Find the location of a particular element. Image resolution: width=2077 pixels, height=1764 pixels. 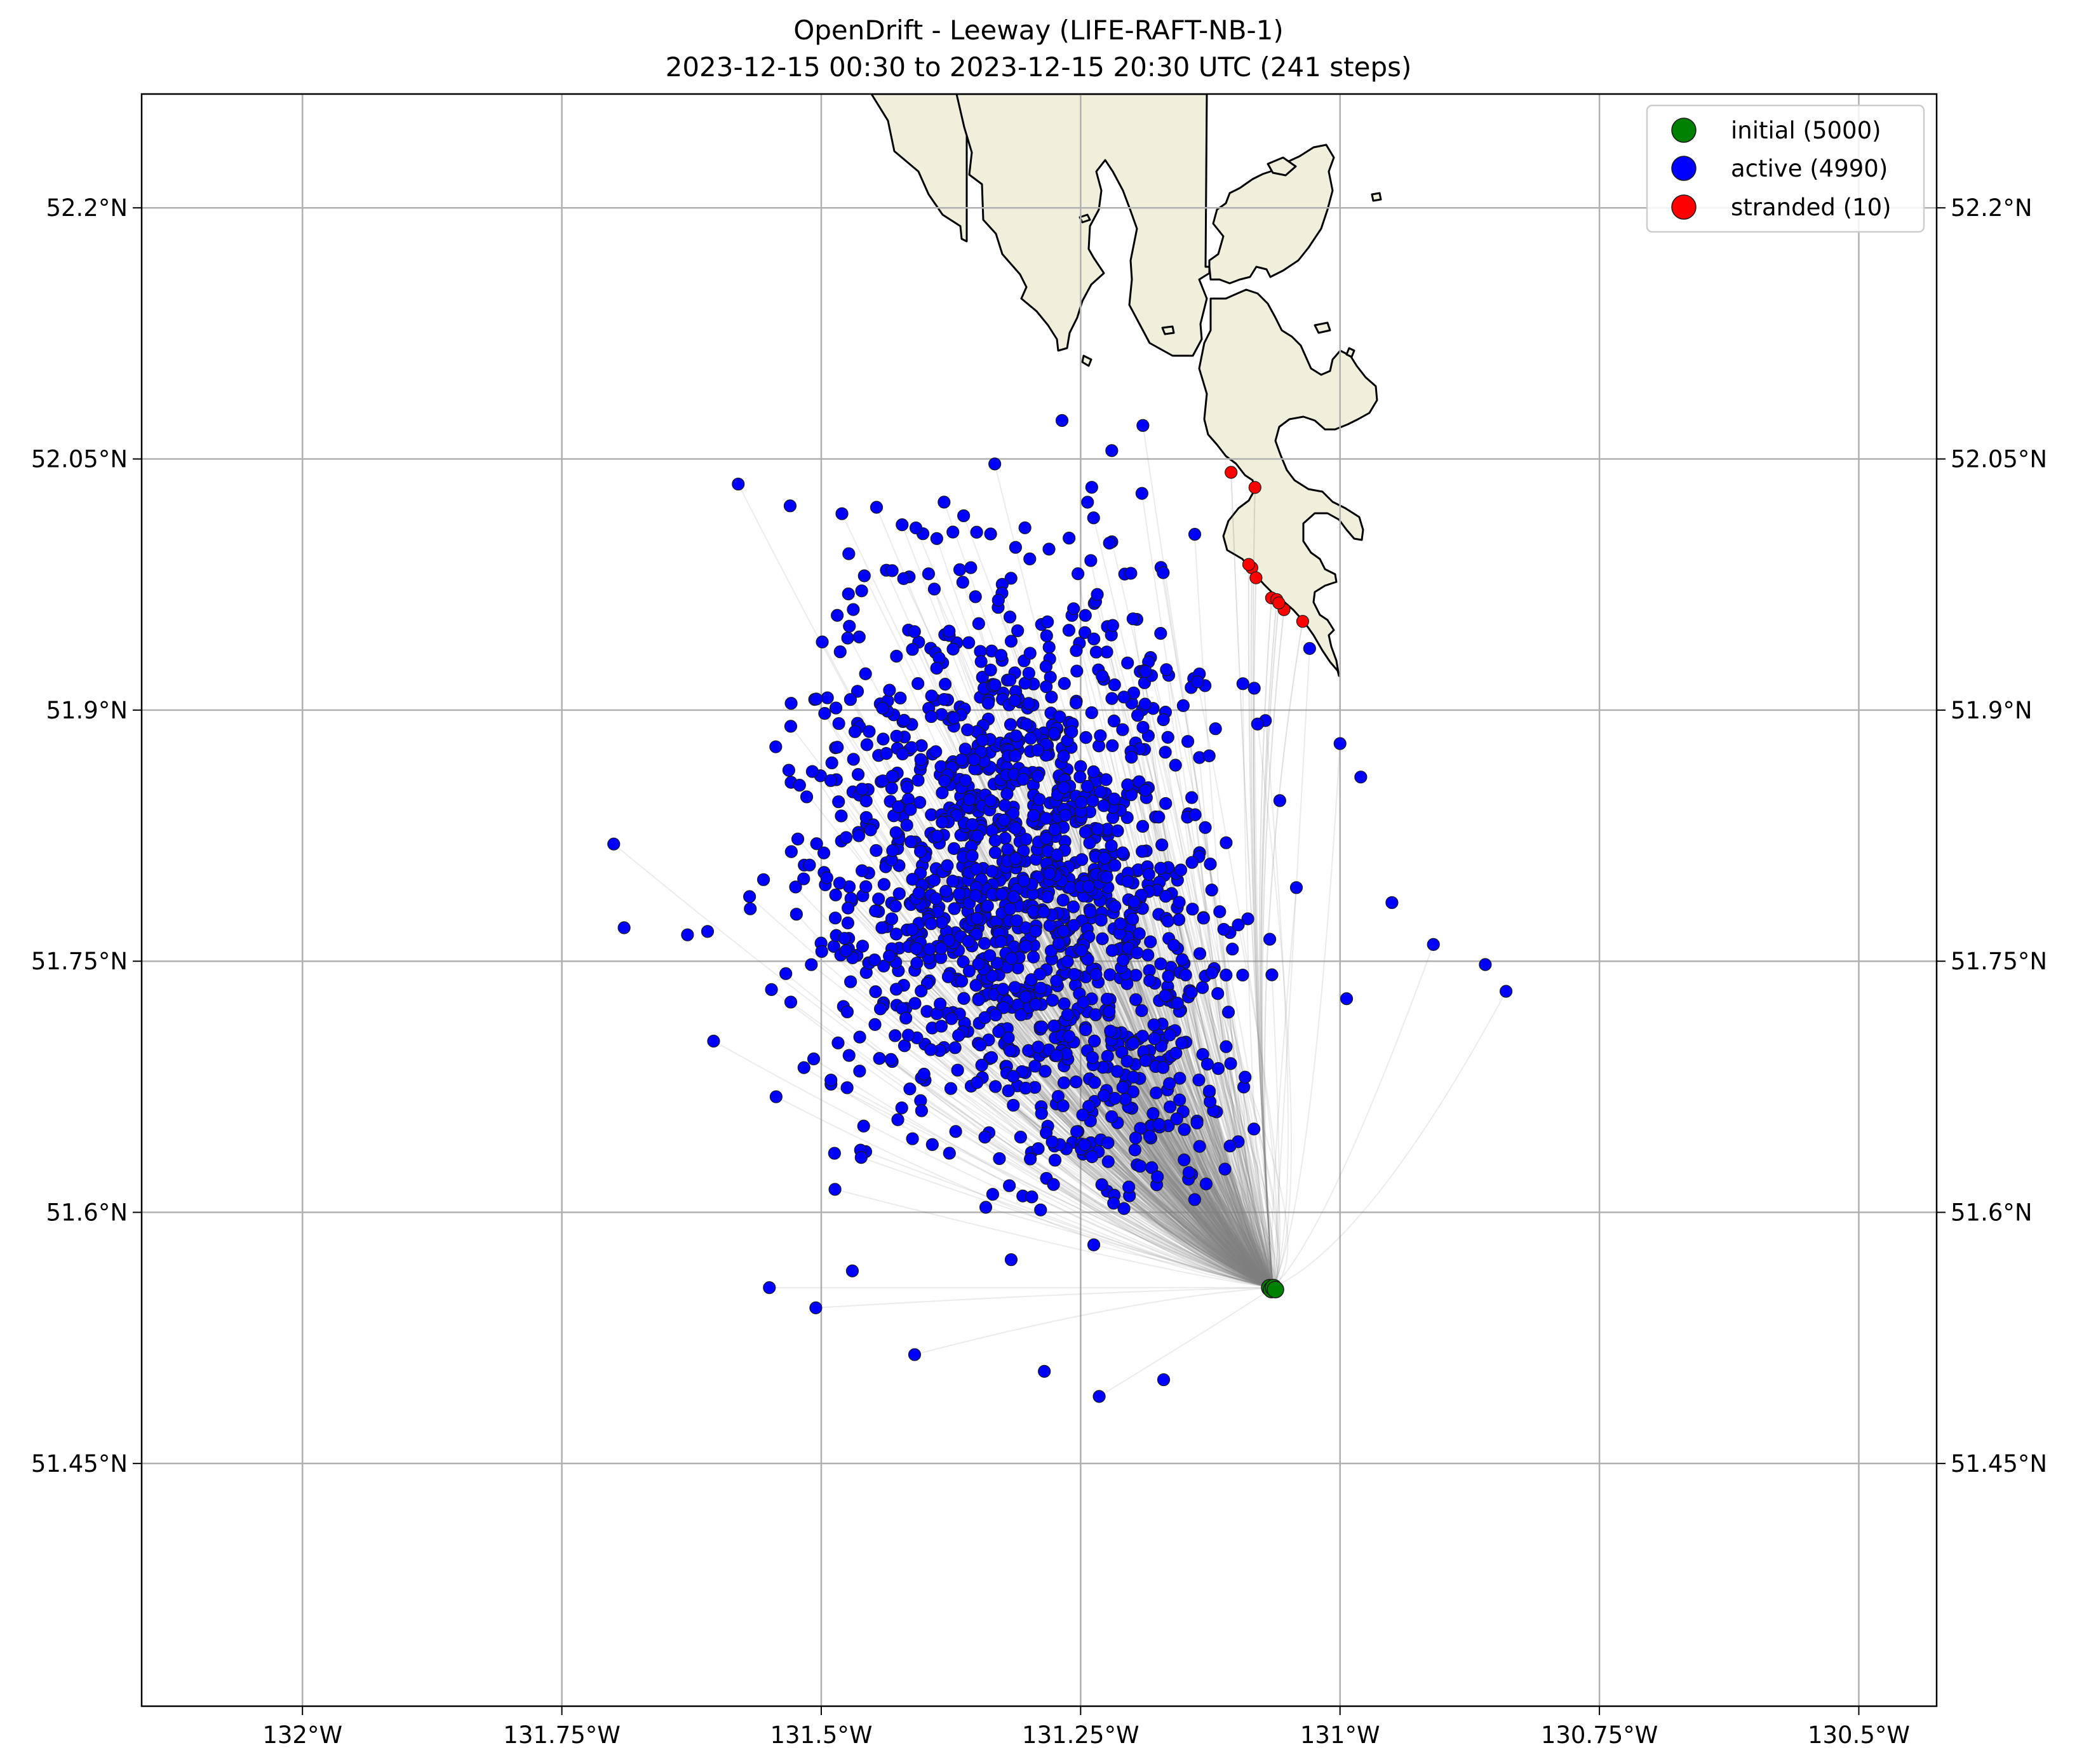

x-tick-label: 131.5°W is located at coordinates (821, 1735).